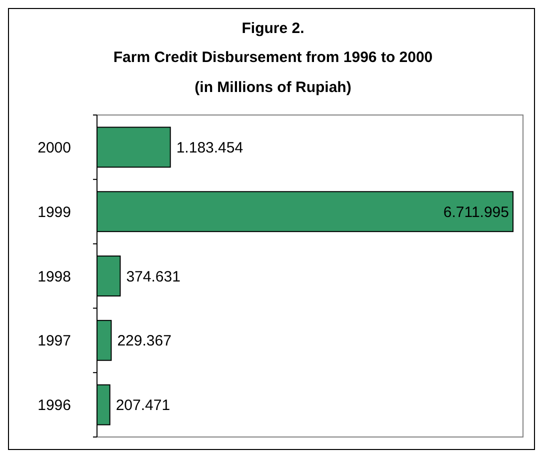  Describe the element at coordinates (273, 72) in the screenshot. I see `chart-subtitle: Farm Credit Disbursement from 1996 to 2000 (in Millions of Rupiah)` at that location.